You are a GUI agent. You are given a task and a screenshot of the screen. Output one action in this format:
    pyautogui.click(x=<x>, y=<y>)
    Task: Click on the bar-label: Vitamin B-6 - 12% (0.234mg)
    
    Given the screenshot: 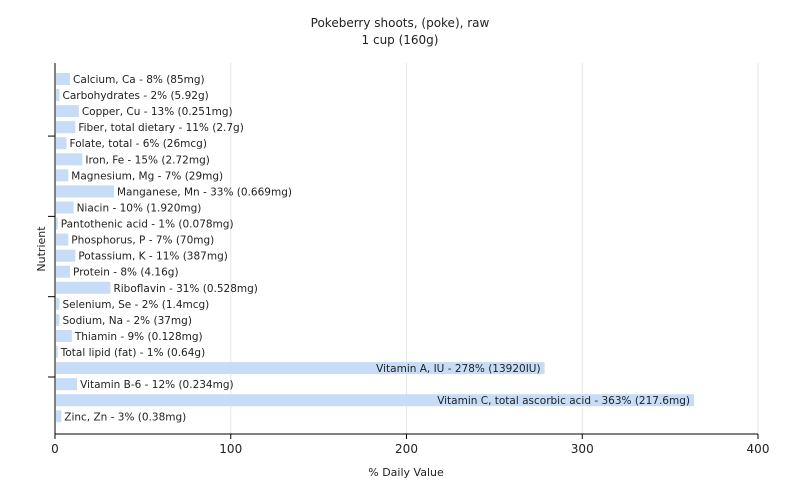 What is the action you would take?
    pyautogui.click(x=157, y=385)
    